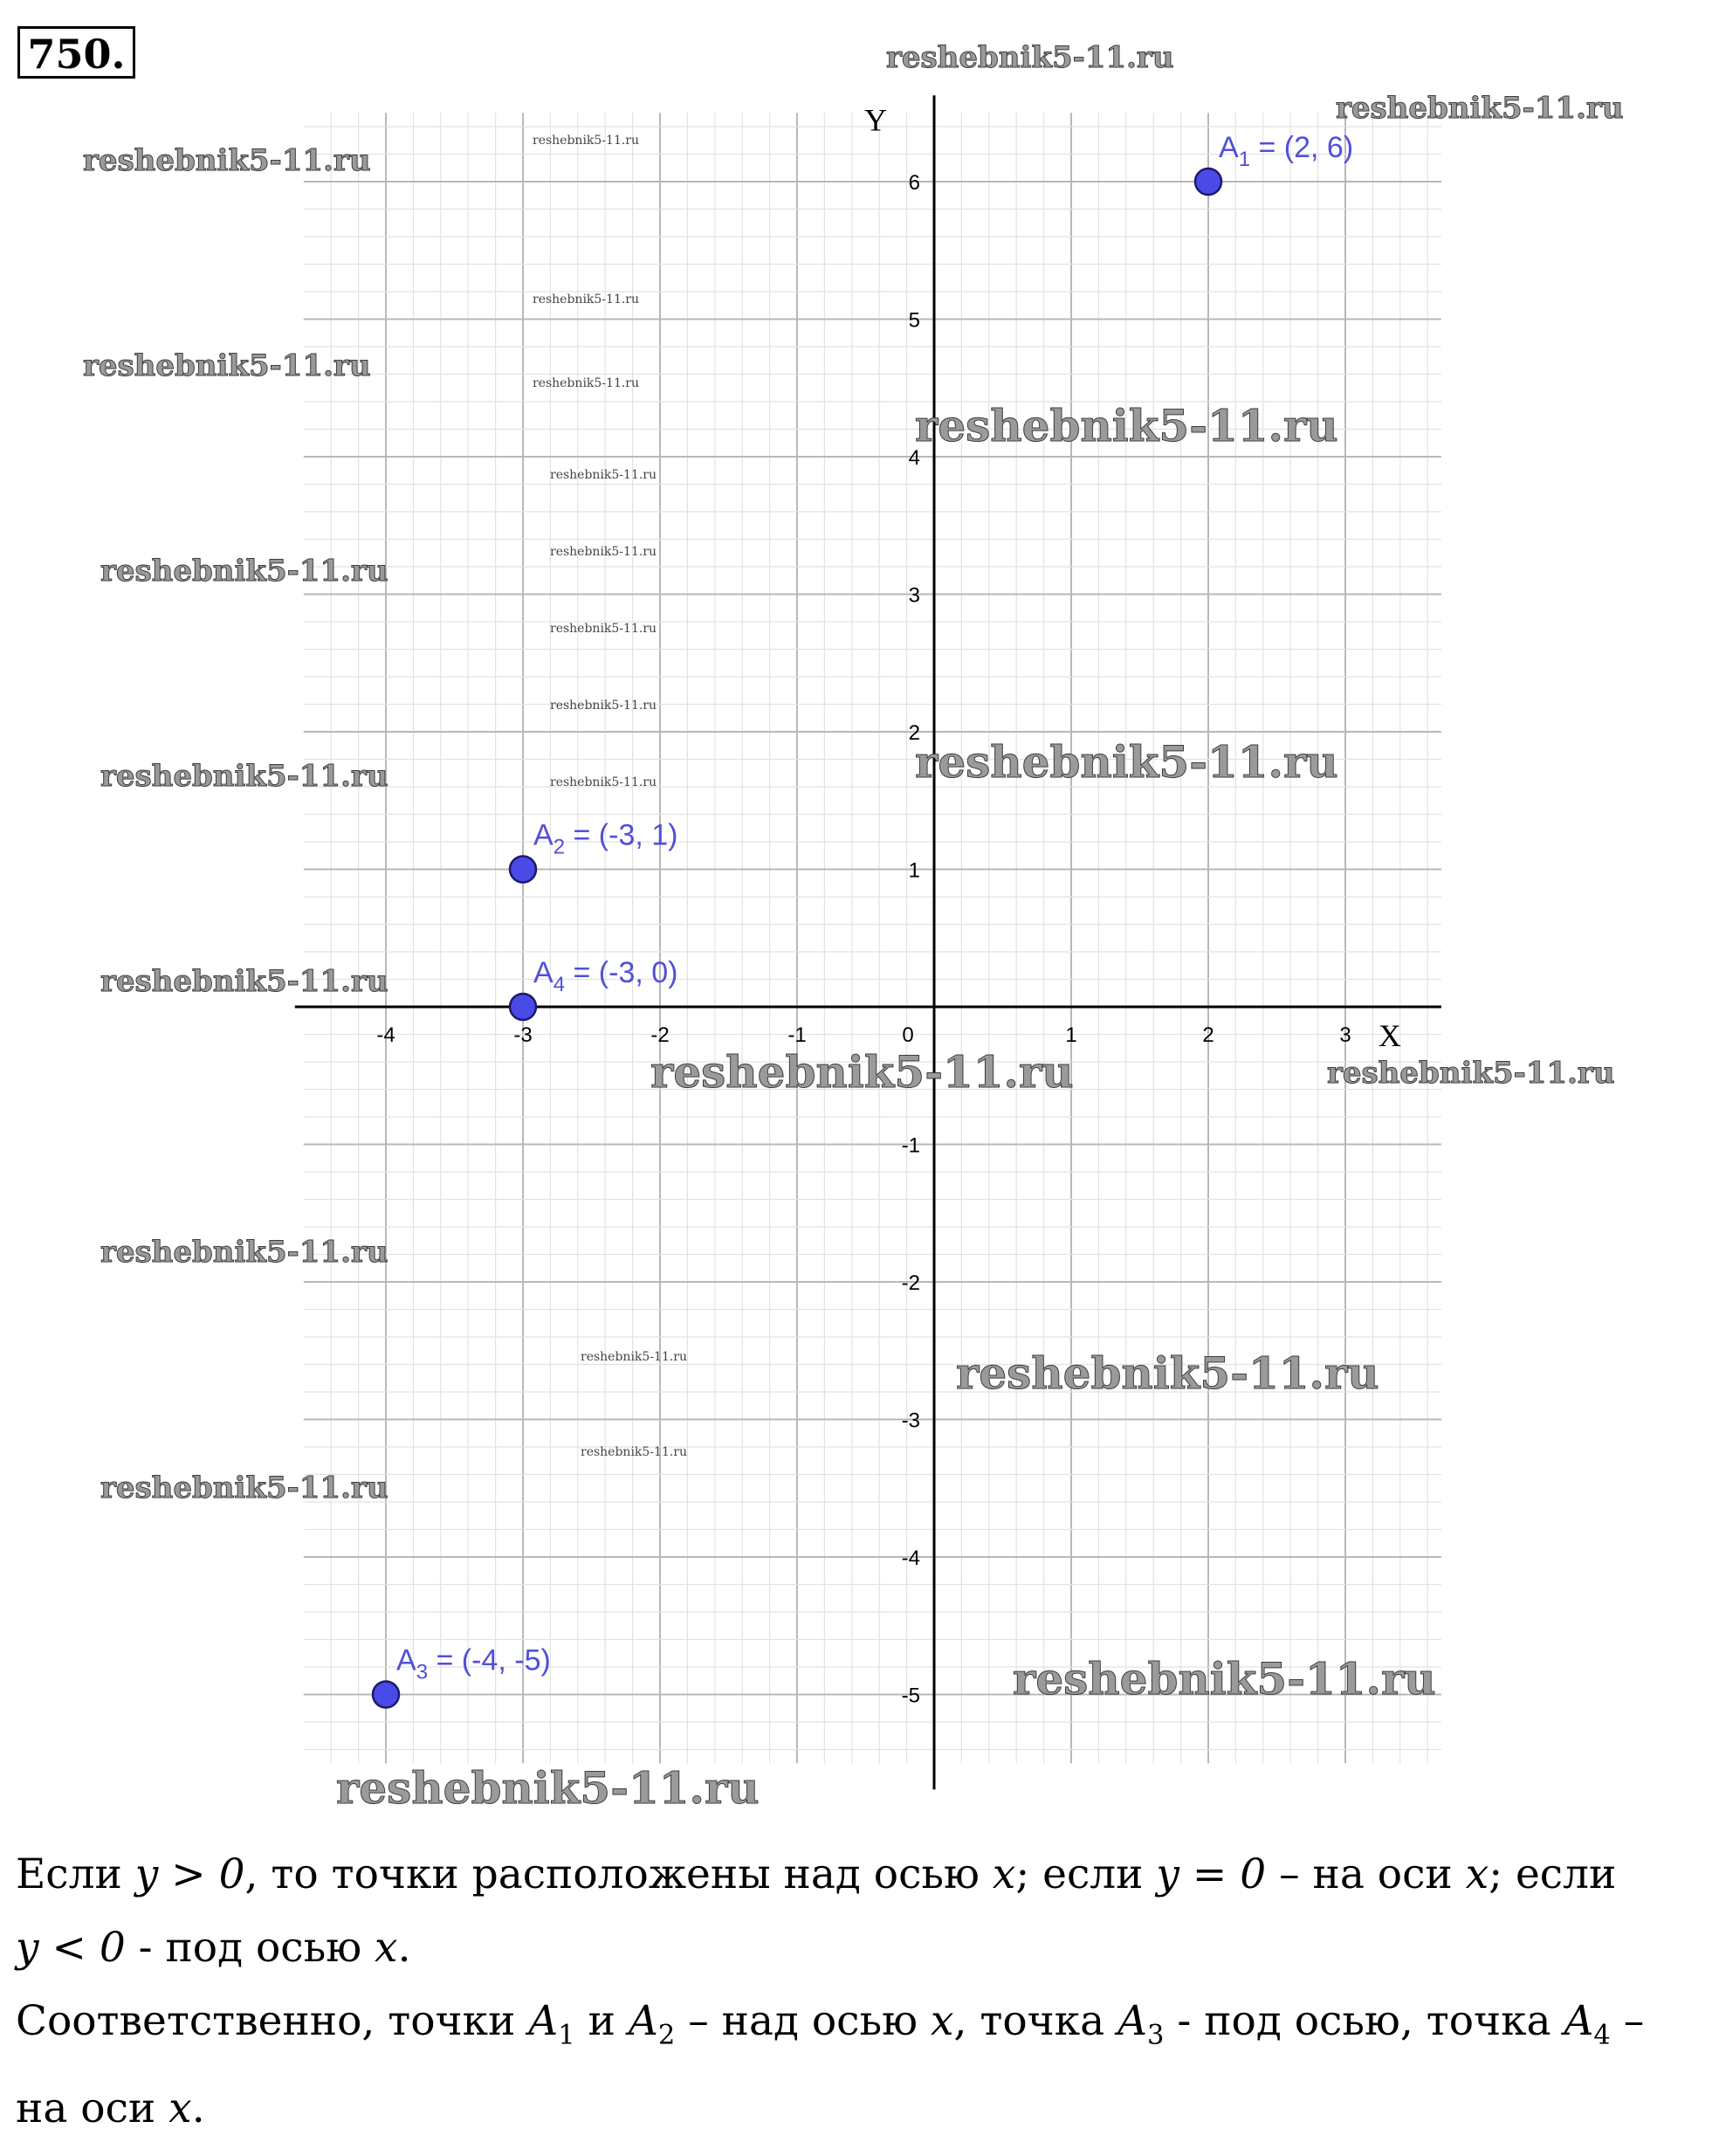 The image size is (1712, 2156). Describe the element at coordinates (911, 1146) in the screenshot. I see `y-tick-label: -1` at that location.